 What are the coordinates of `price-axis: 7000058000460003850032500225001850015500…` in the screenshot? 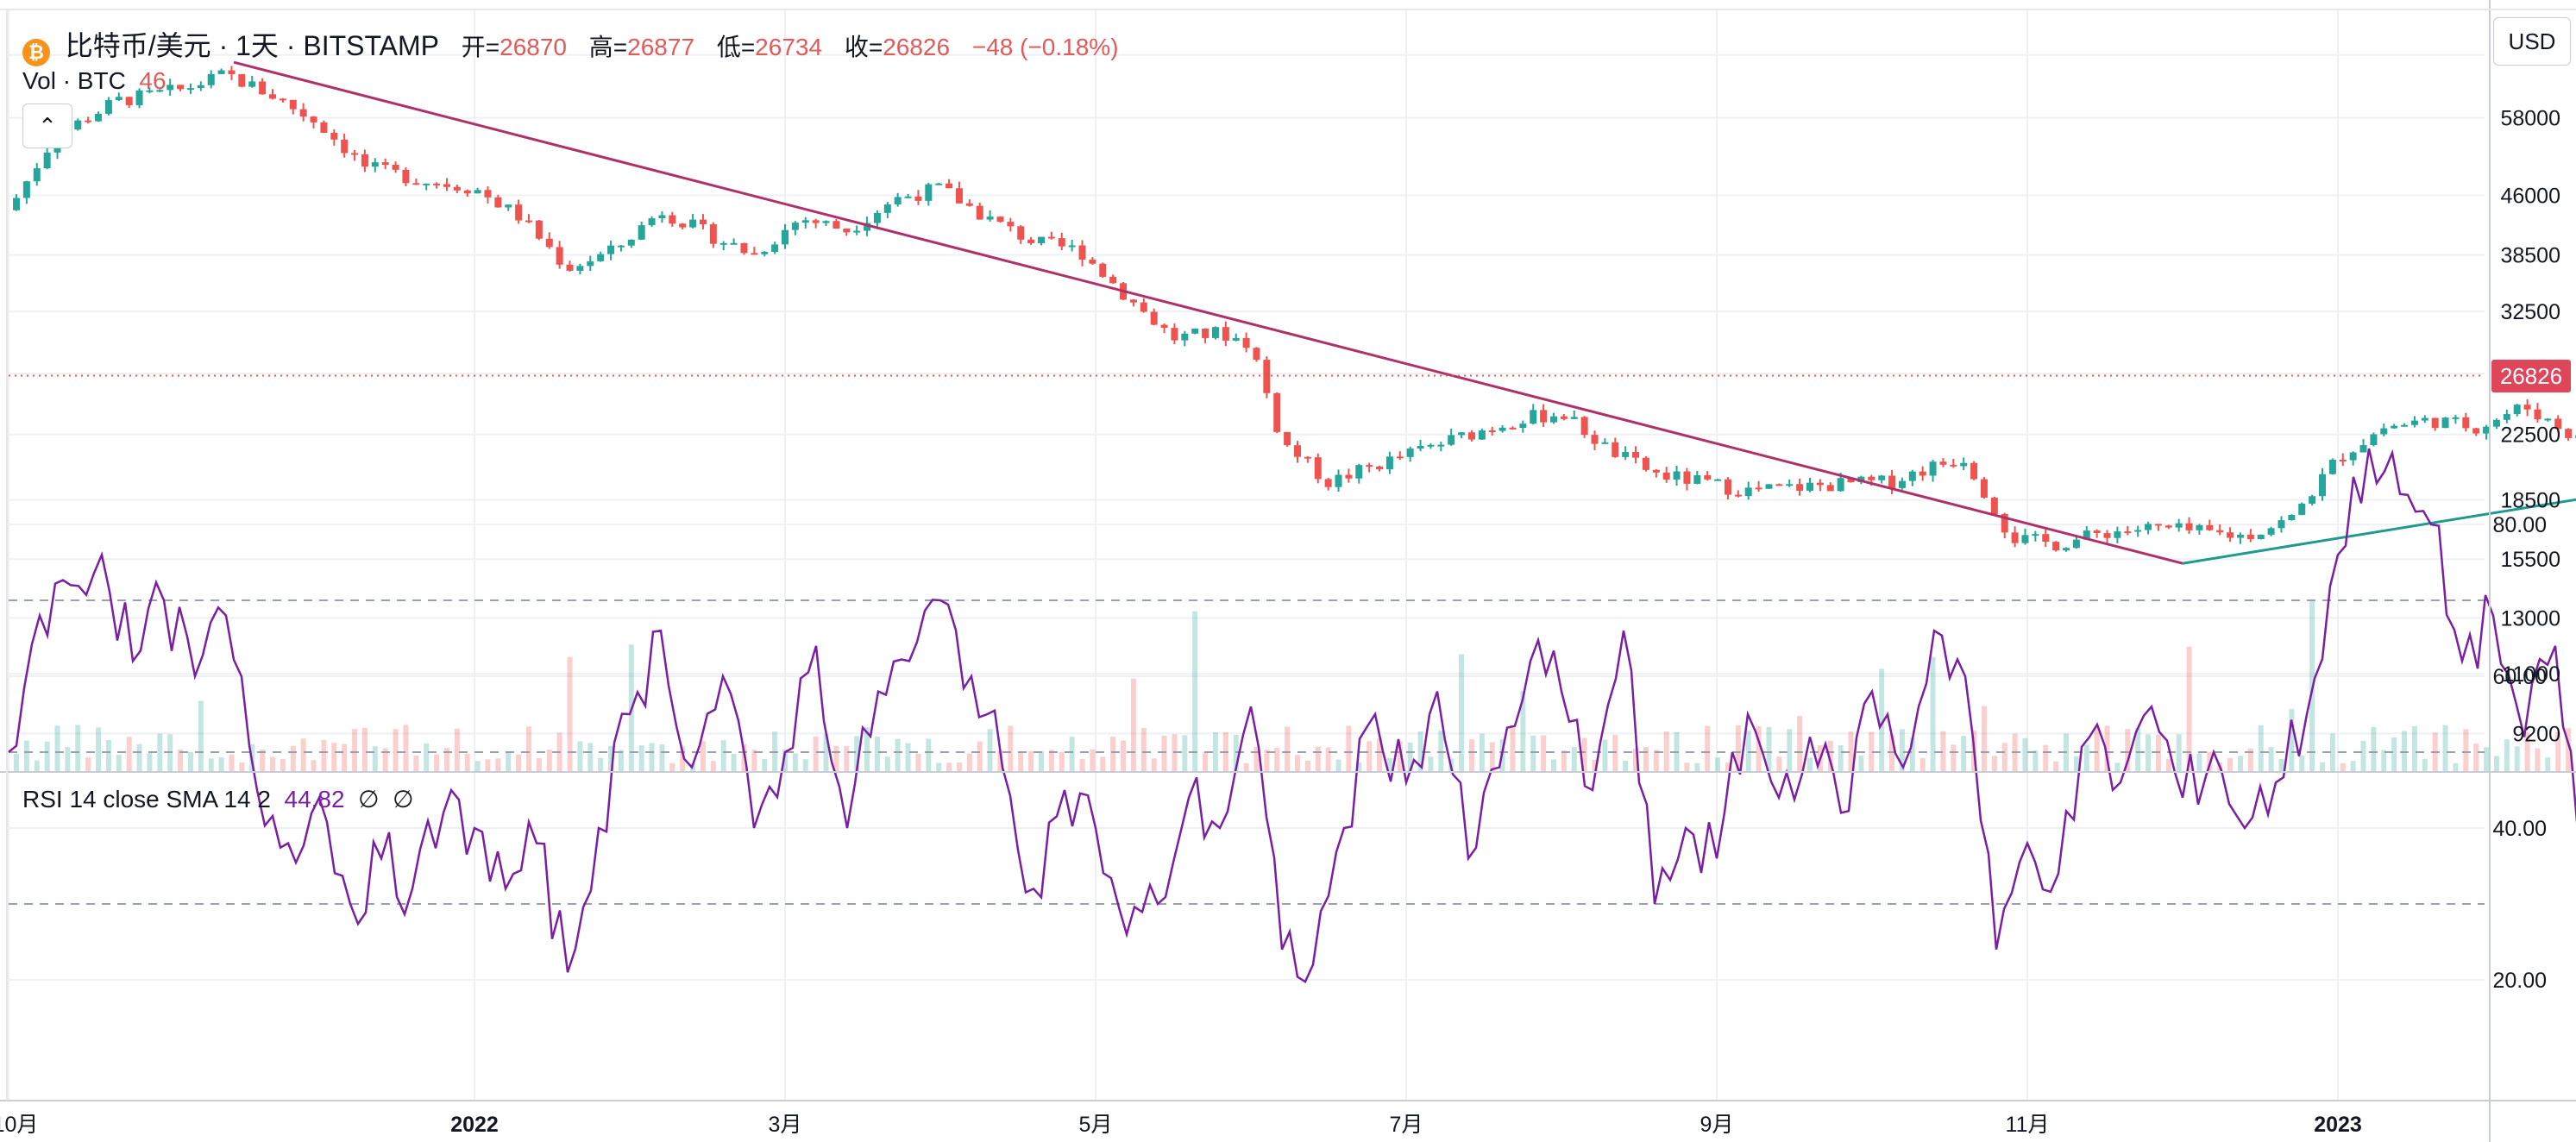 It's located at (2530, 395).